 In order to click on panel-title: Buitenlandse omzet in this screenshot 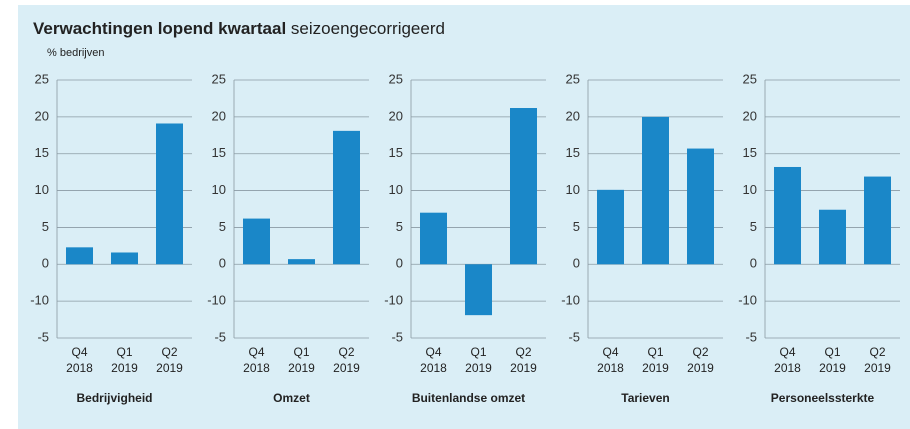, I will do `click(468, 398)`.